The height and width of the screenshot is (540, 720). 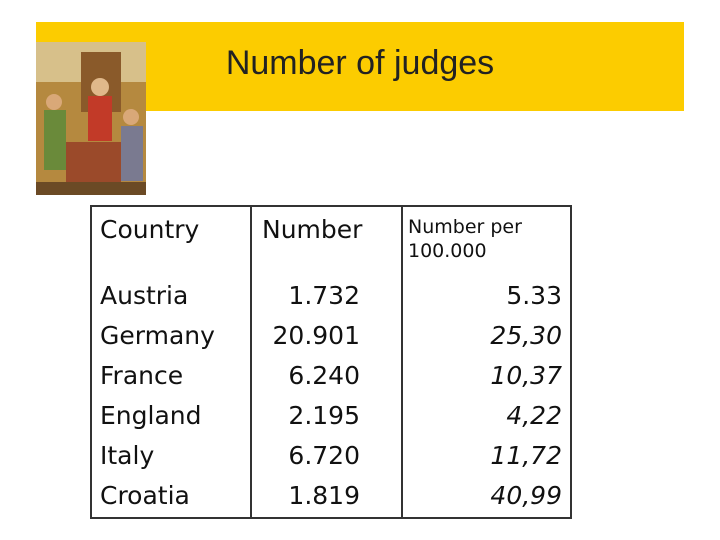 What do you see at coordinates (324, 295) in the screenshot?
I see `number-cell: 1.732` at bounding box center [324, 295].